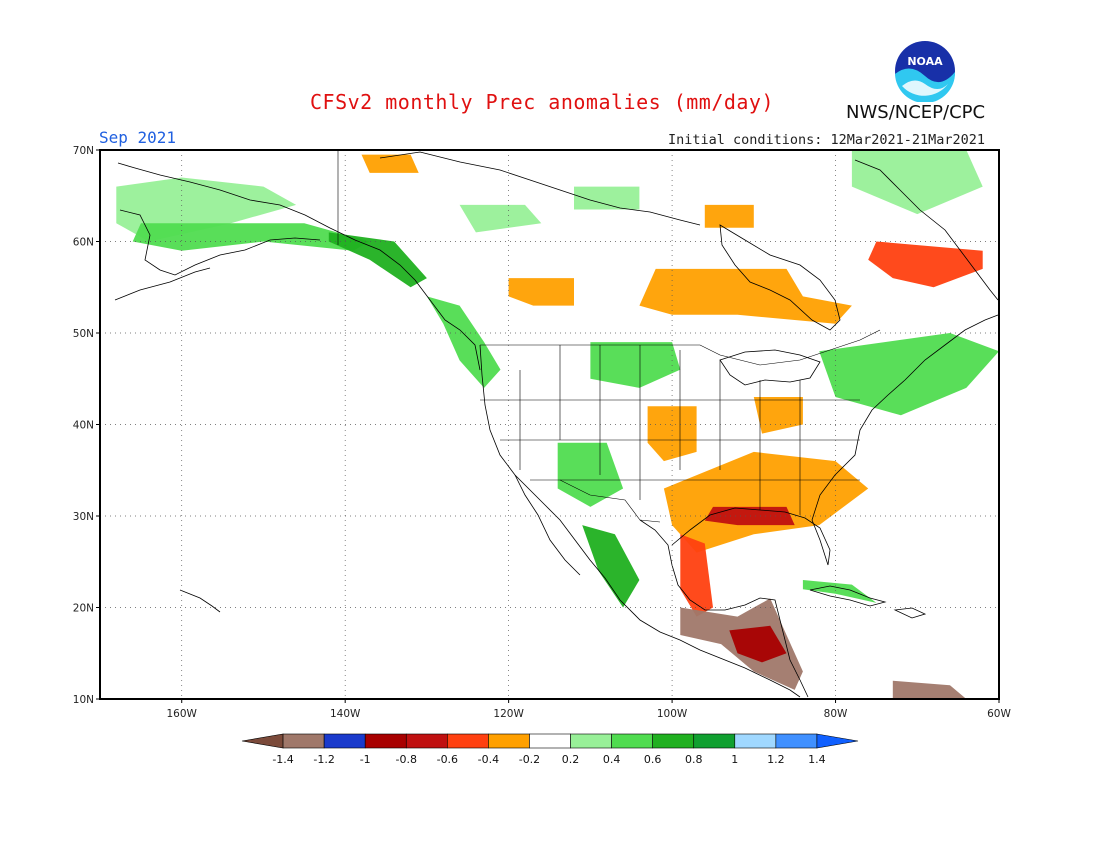  What do you see at coordinates (729, 216) in the screenshot?
I see `anomaly-region-keewatin` at bounding box center [729, 216].